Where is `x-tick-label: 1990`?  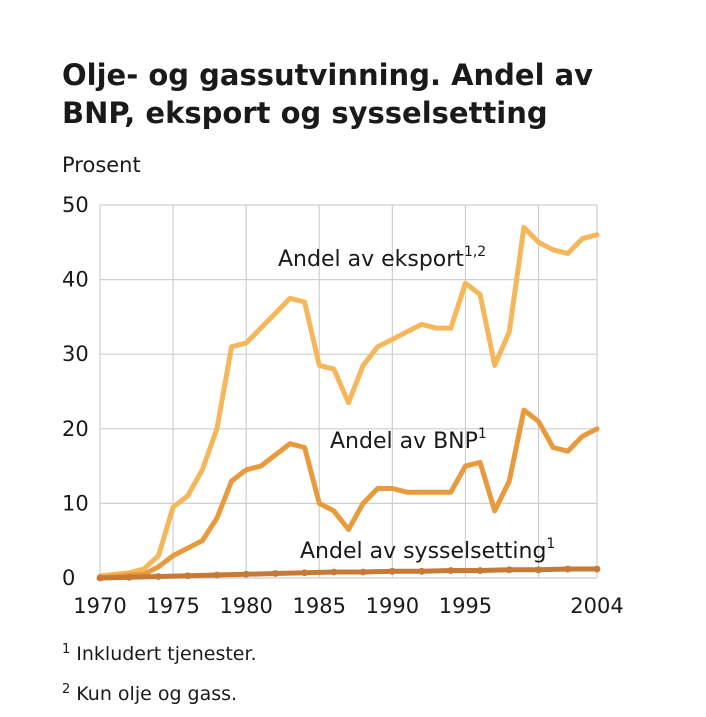 x-tick-label: 1990 is located at coordinates (392, 606).